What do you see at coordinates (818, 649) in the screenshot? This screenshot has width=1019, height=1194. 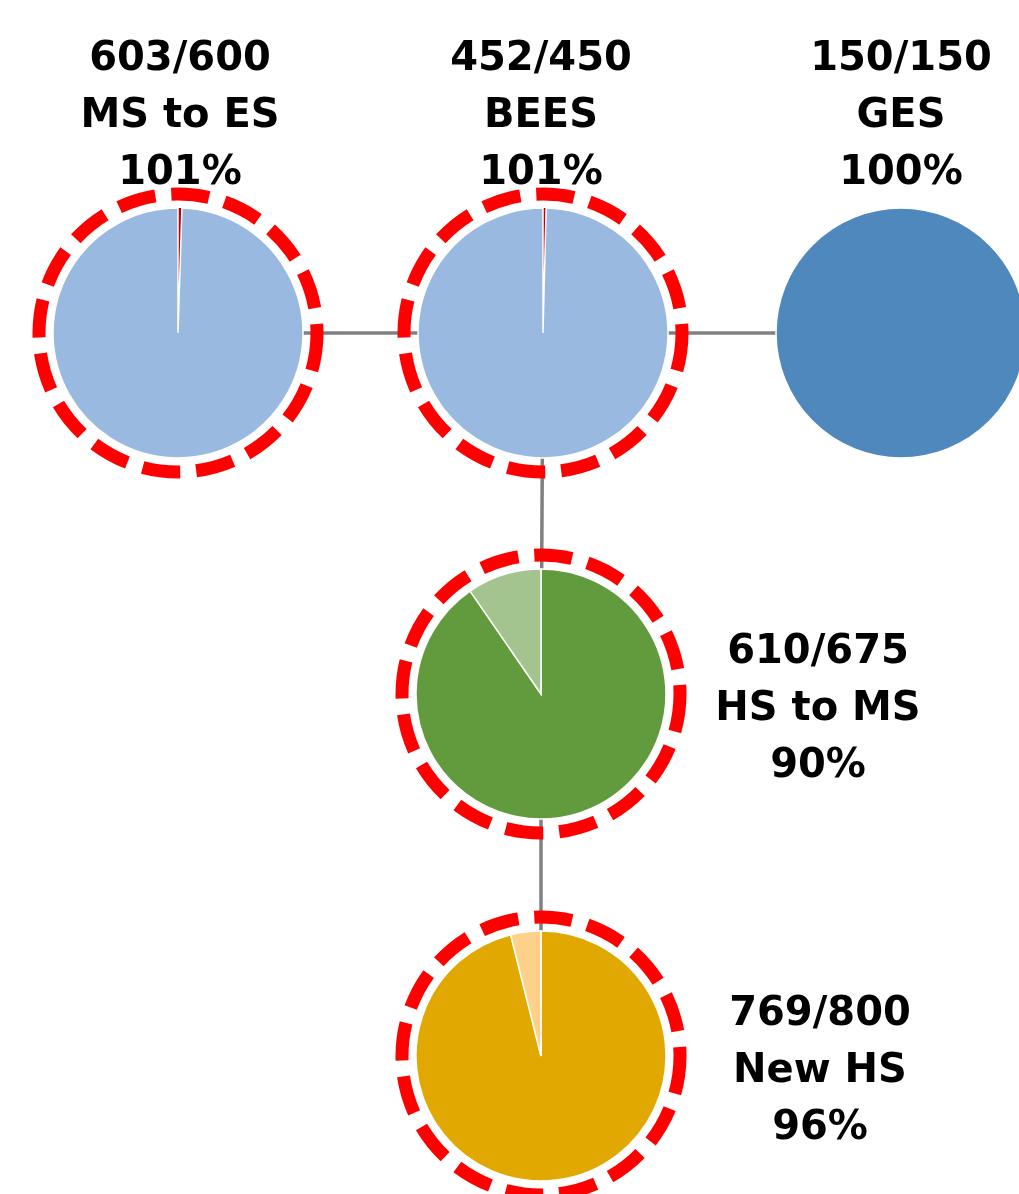 I see `text: 610/675` at bounding box center [818, 649].